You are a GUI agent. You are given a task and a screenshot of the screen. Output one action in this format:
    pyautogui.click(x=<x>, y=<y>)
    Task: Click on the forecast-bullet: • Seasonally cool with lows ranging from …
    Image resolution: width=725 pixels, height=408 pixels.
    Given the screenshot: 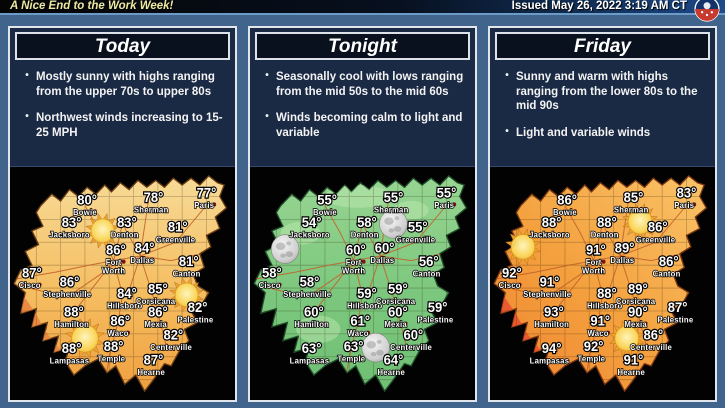 What is the action you would take?
    pyautogui.click(x=362, y=84)
    